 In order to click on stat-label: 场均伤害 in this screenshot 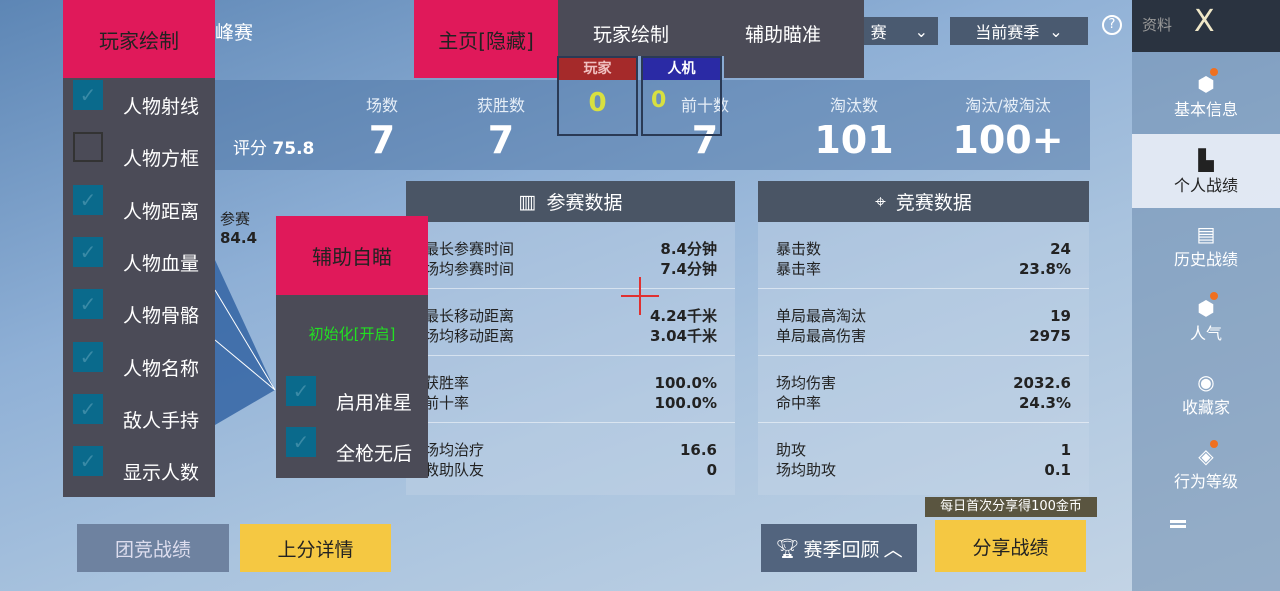, I will do `click(806, 383)`.